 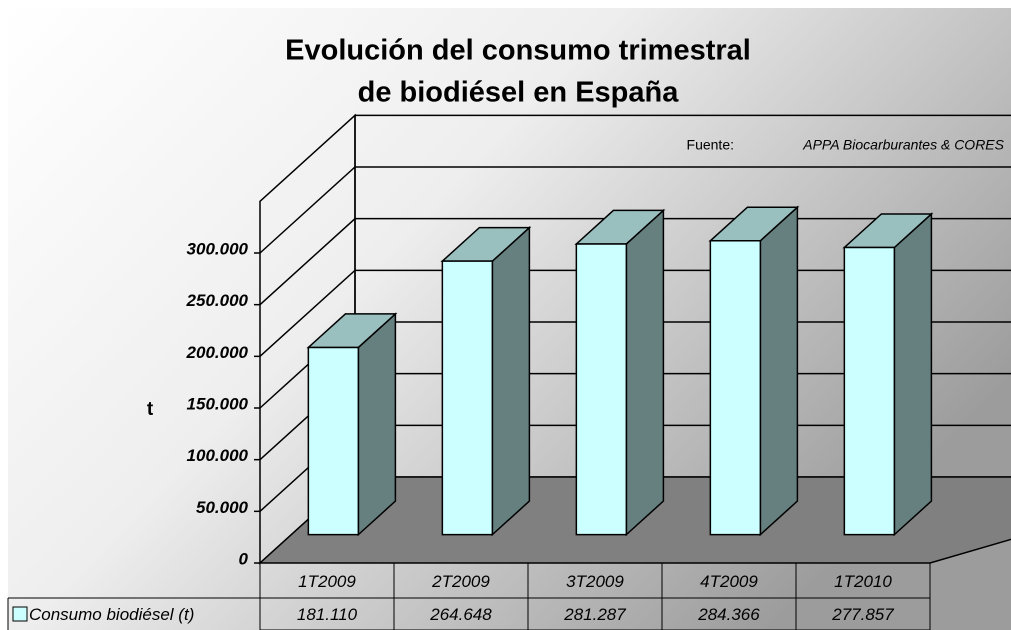 What do you see at coordinates (327, 614) in the screenshot?
I see `data-label: 181.110` at bounding box center [327, 614].